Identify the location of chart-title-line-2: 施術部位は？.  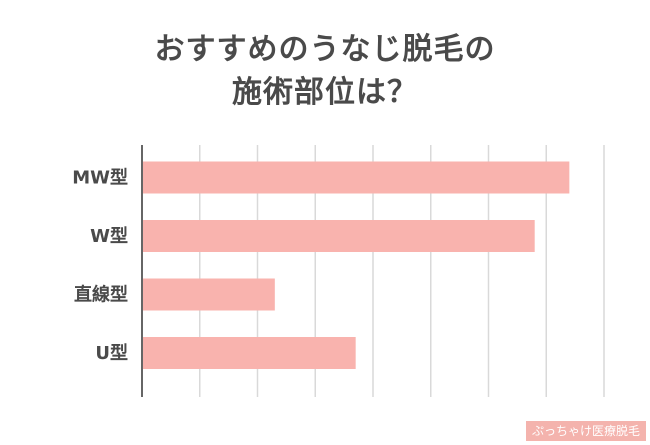
(325, 92).